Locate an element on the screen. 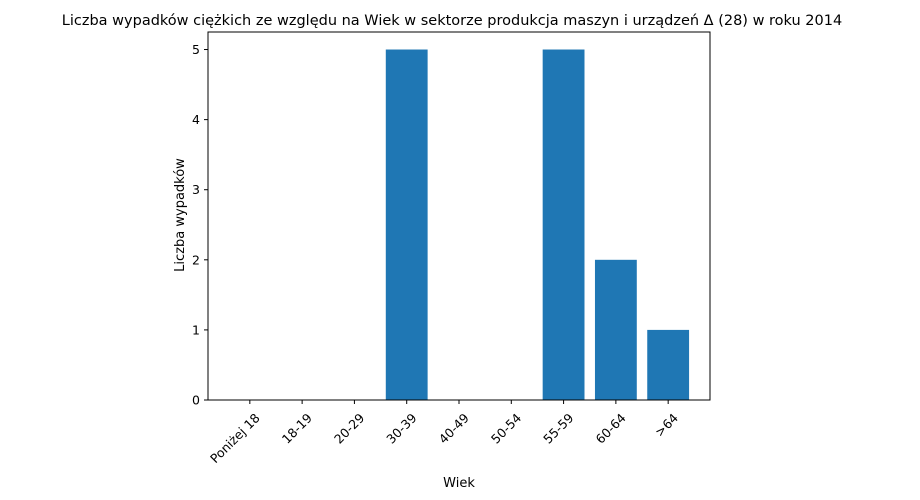  x-tick-label: 60-64 is located at coordinates (610, 428).